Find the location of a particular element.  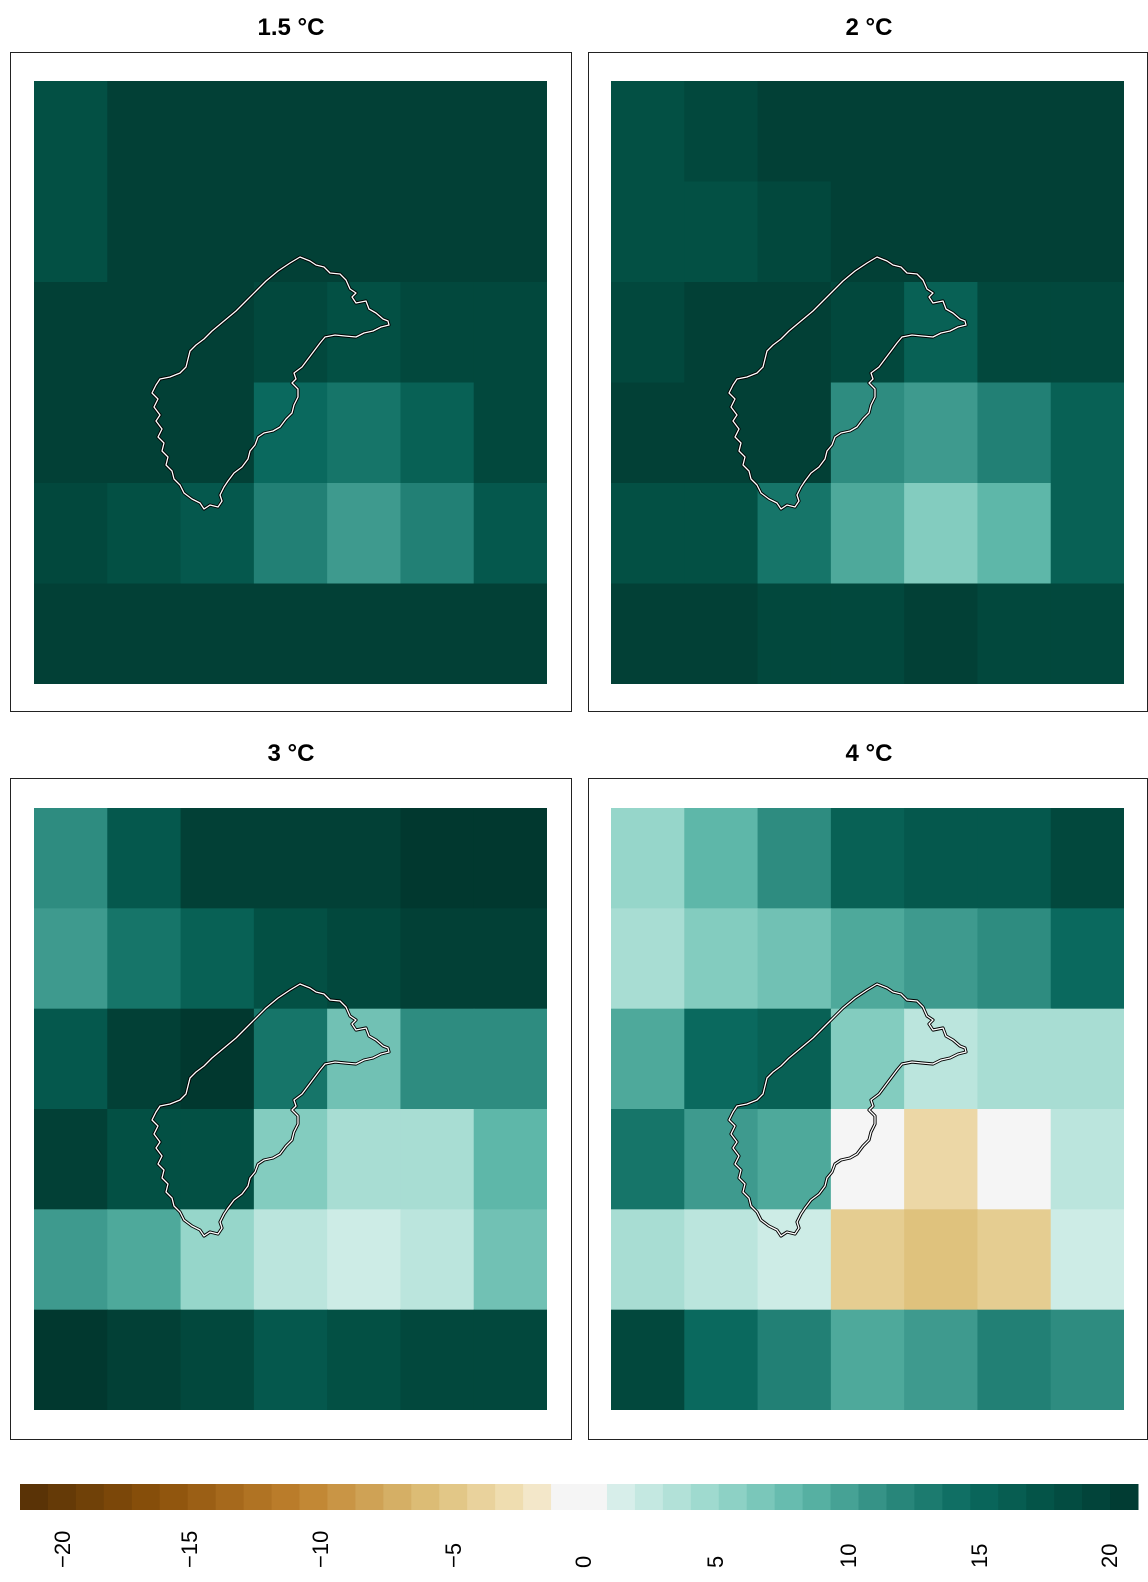

colorbar-tick-label: −20 is located at coordinates (62, 1549).